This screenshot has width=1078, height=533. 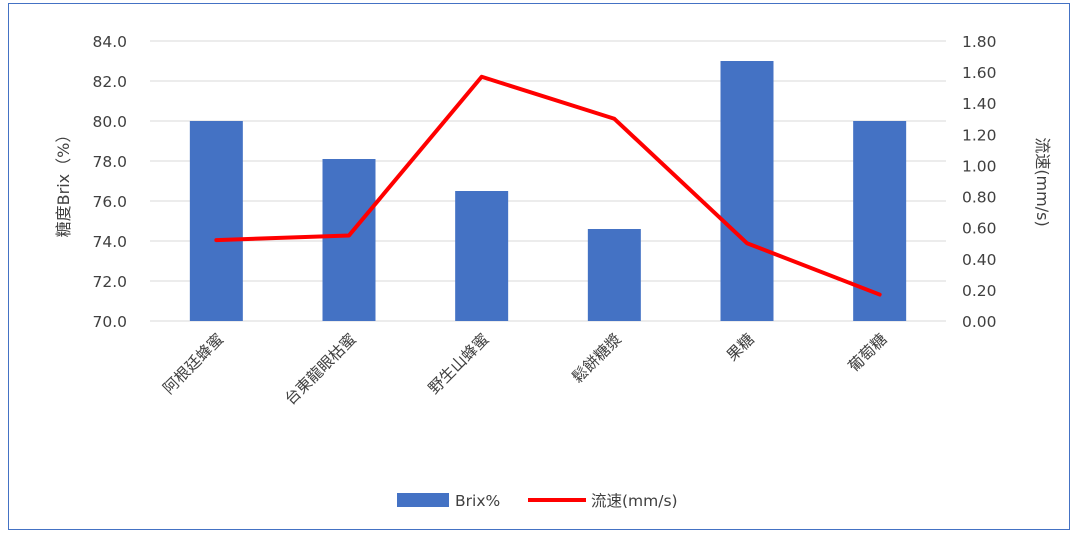 I want to click on y-tick-label: 72.0, so click(x=109, y=282).